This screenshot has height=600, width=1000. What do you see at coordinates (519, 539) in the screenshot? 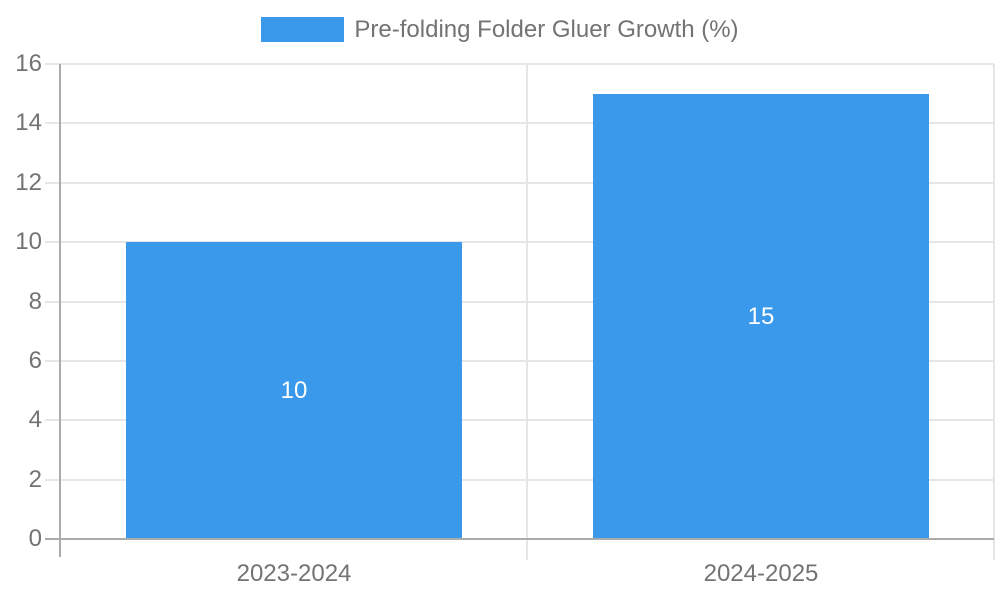
I see `x-axis-line` at bounding box center [519, 539].